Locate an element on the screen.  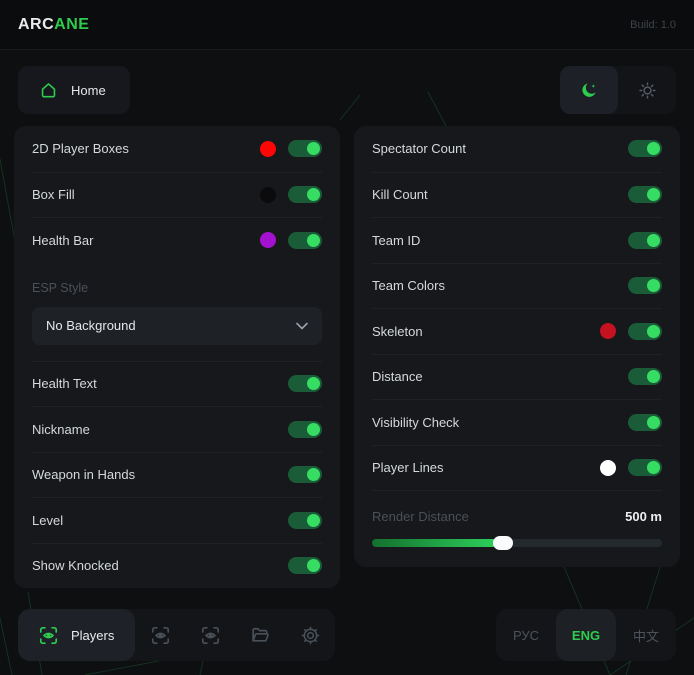
esp-style-dropdown: No Background is located at coordinates (177, 325).